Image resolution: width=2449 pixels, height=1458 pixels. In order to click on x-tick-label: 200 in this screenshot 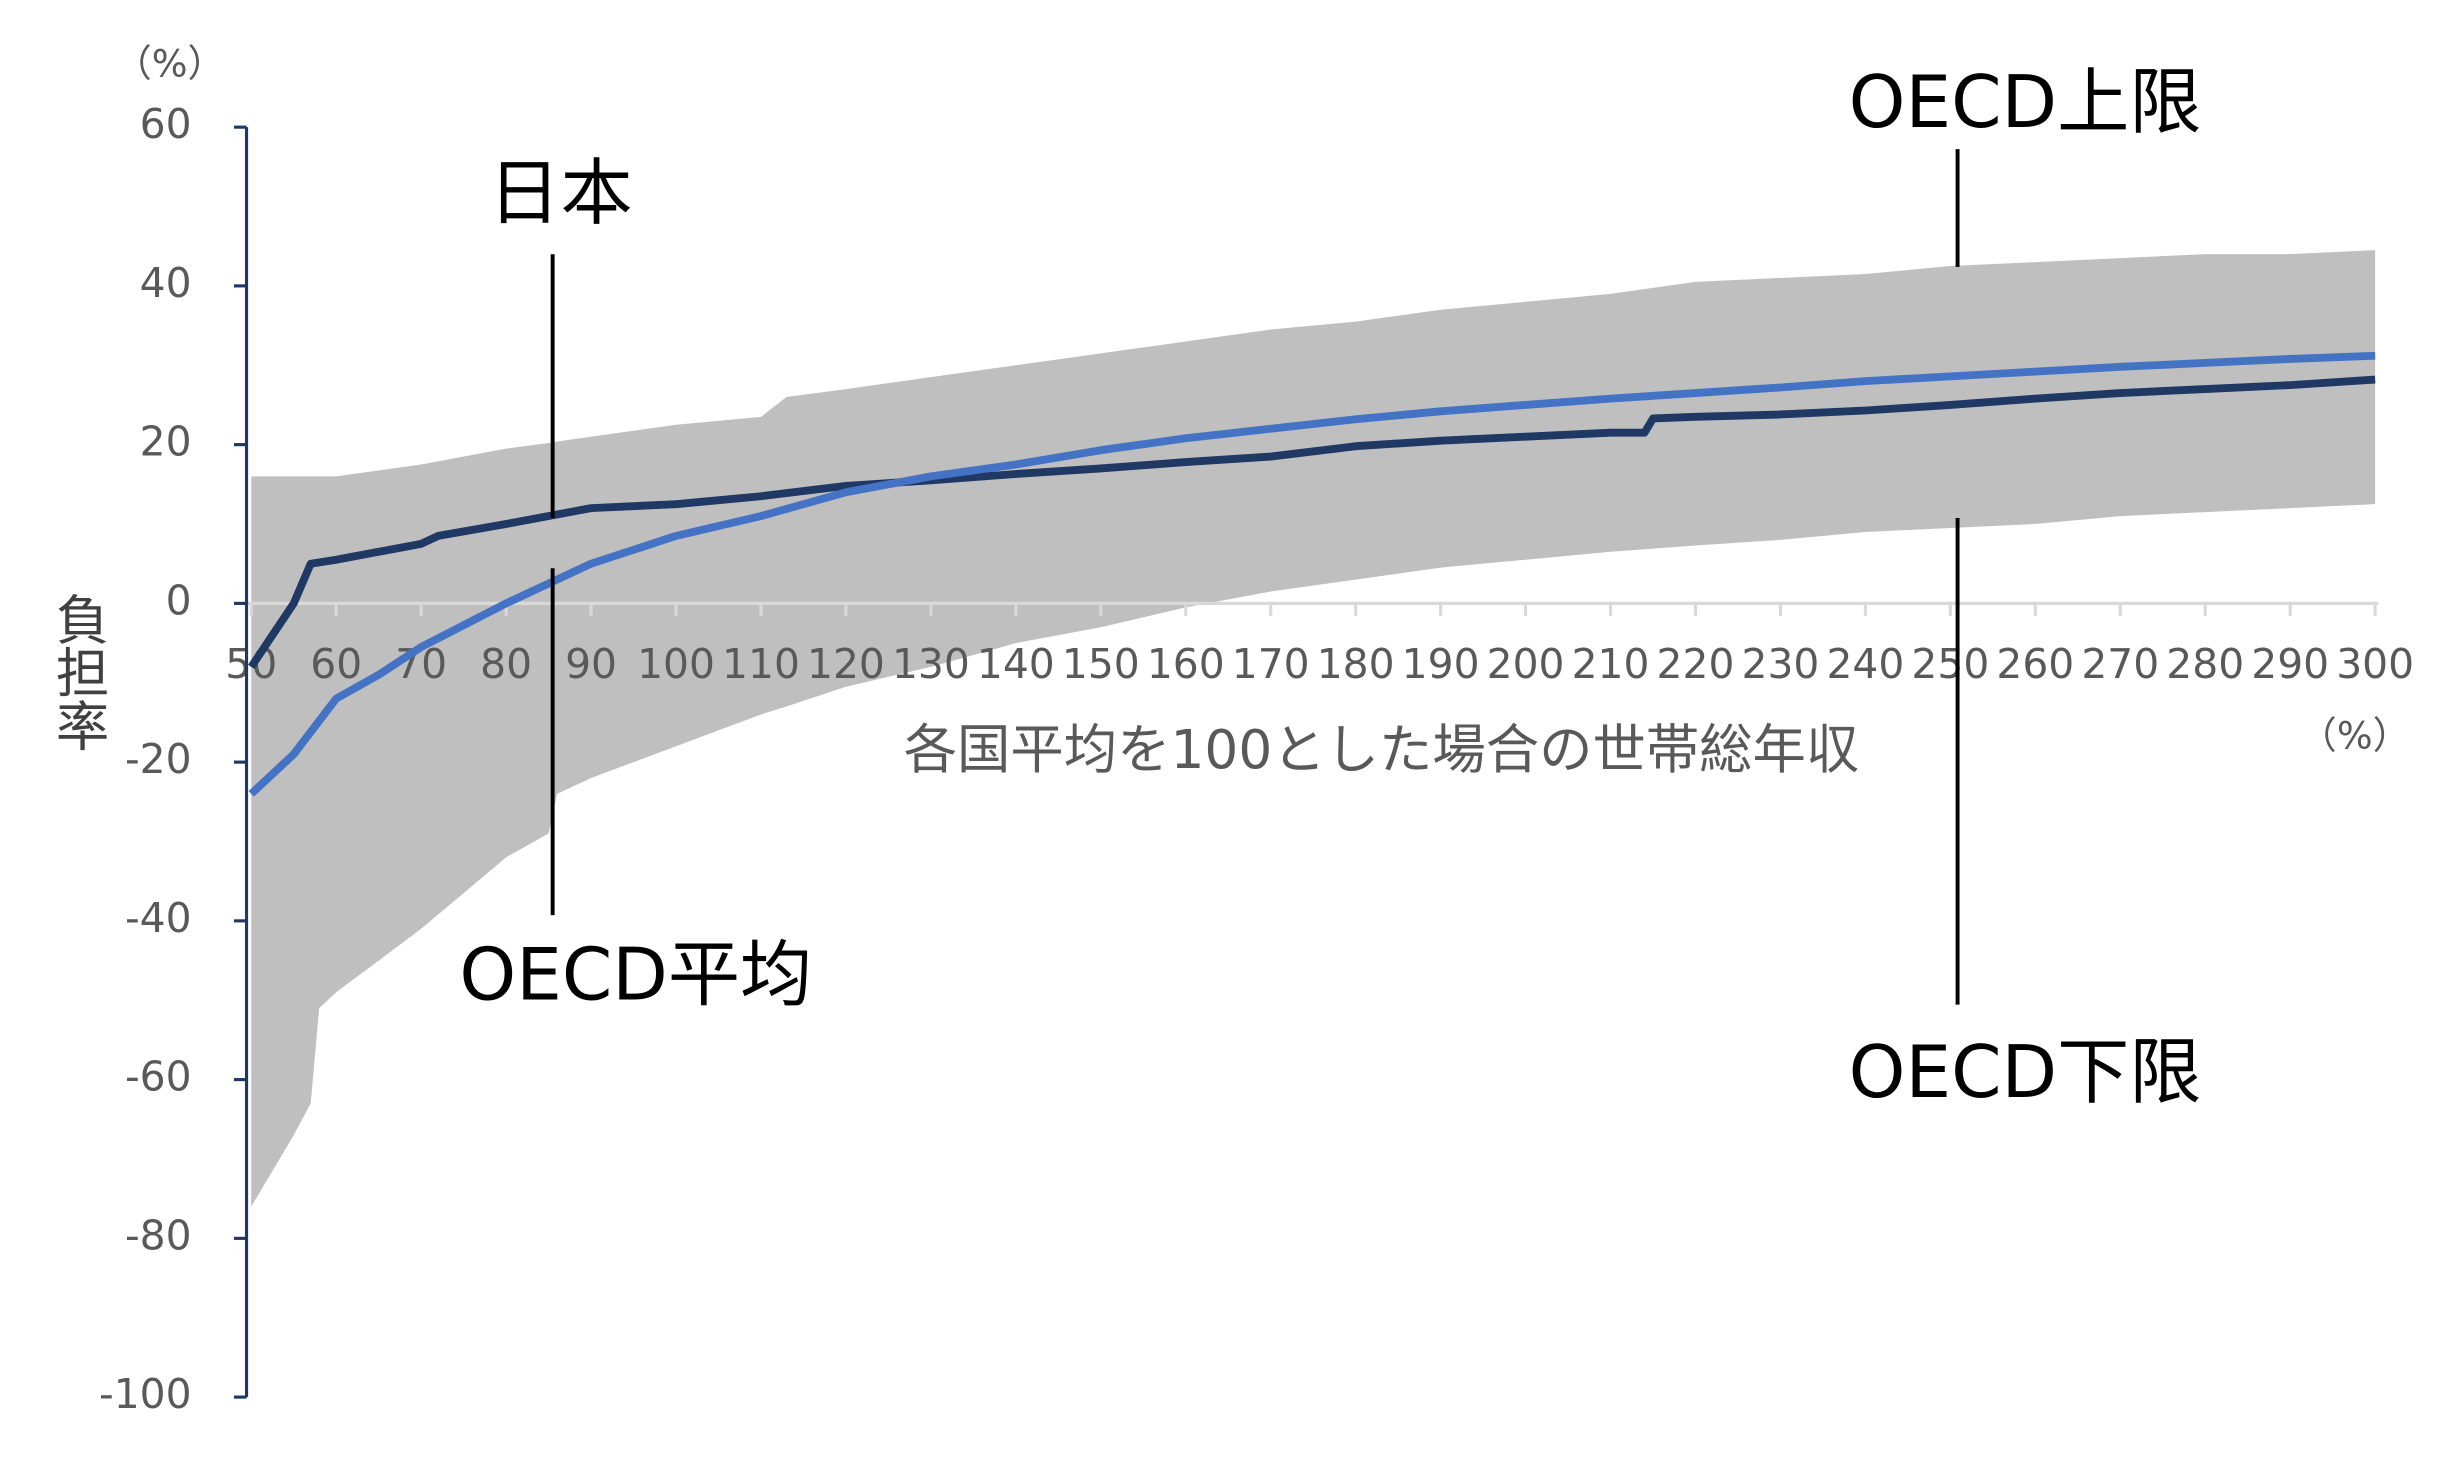, I will do `click(1526, 664)`.